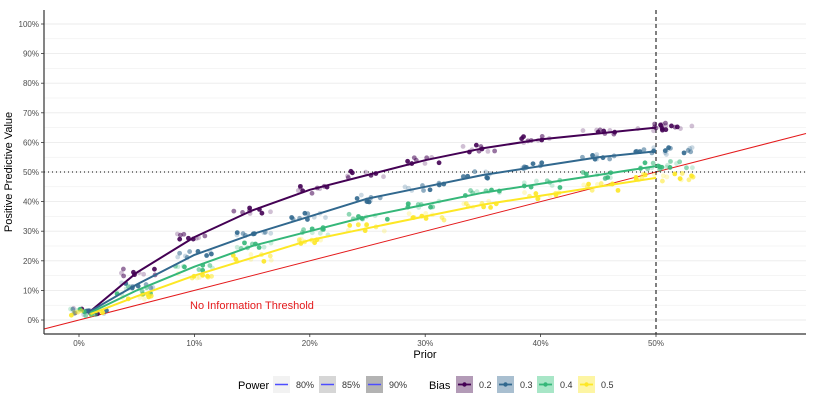 This screenshot has width=816, height=403. What do you see at coordinates (33, 320) in the screenshot?
I see `y-tick-label: 0%` at bounding box center [33, 320].